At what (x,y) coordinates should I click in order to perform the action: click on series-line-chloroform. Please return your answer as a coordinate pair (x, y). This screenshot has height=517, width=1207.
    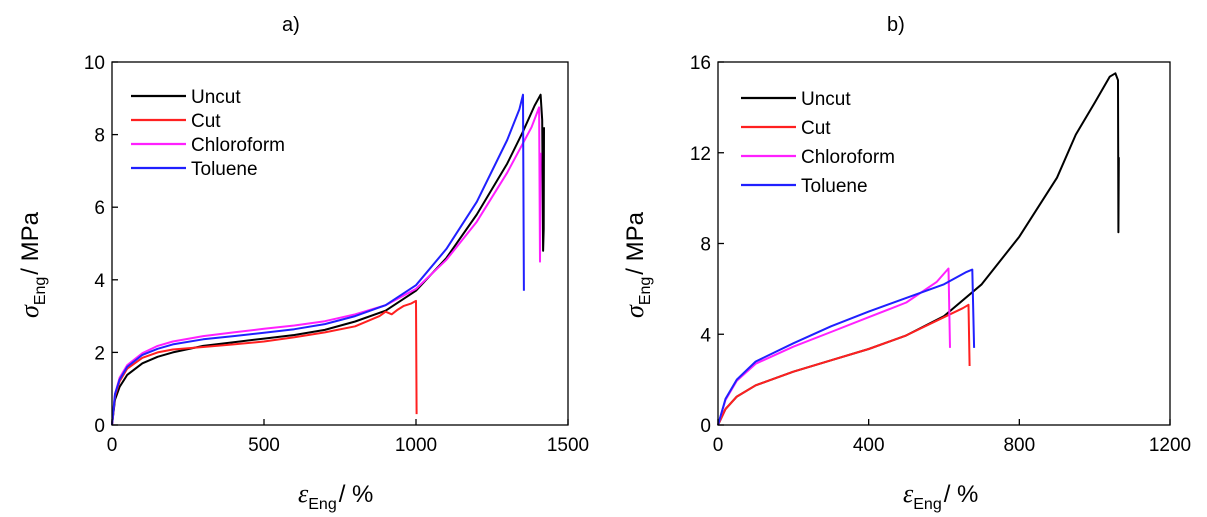
    Looking at the image, I should click on (834, 346).